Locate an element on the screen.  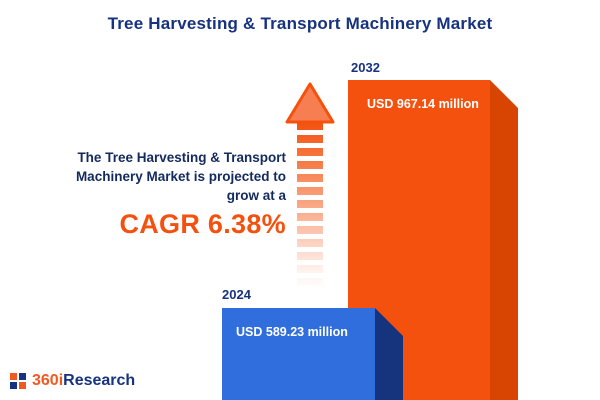
logo: 360iResearch is located at coordinates (72, 381).